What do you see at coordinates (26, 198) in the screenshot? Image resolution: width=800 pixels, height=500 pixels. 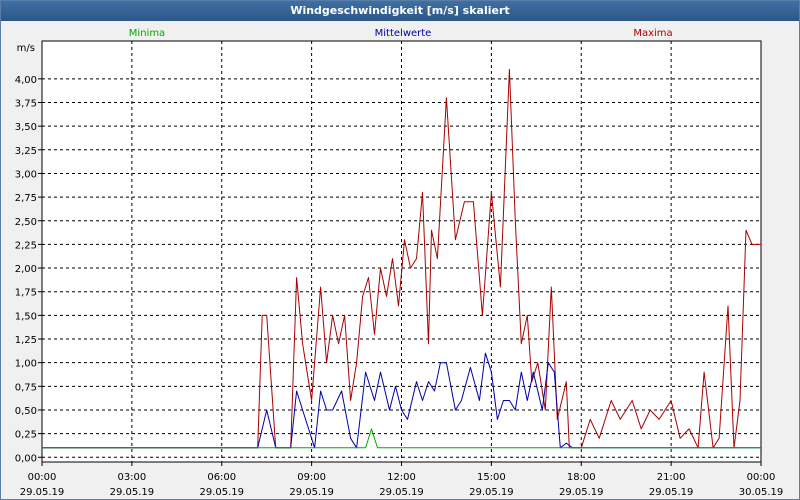 I see `y-tick-label: 2,75` at bounding box center [26, 198].